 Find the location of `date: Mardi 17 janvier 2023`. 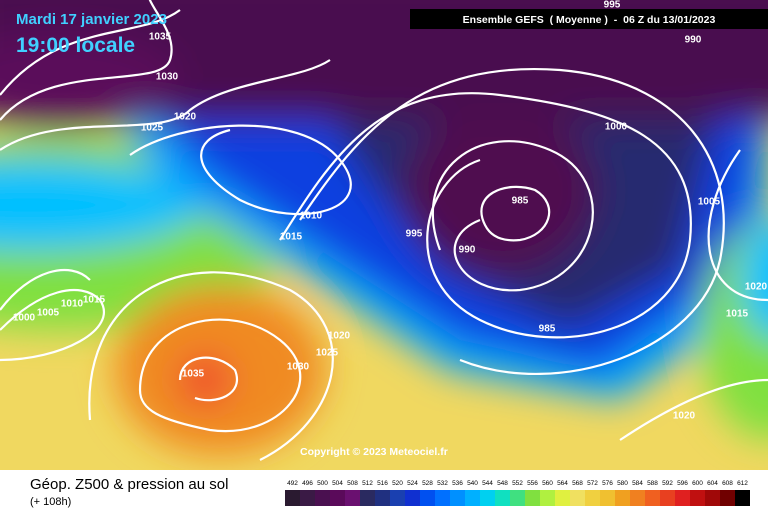

date: Mardi 17 janvier 2023 is located at coordinates (91, 19).